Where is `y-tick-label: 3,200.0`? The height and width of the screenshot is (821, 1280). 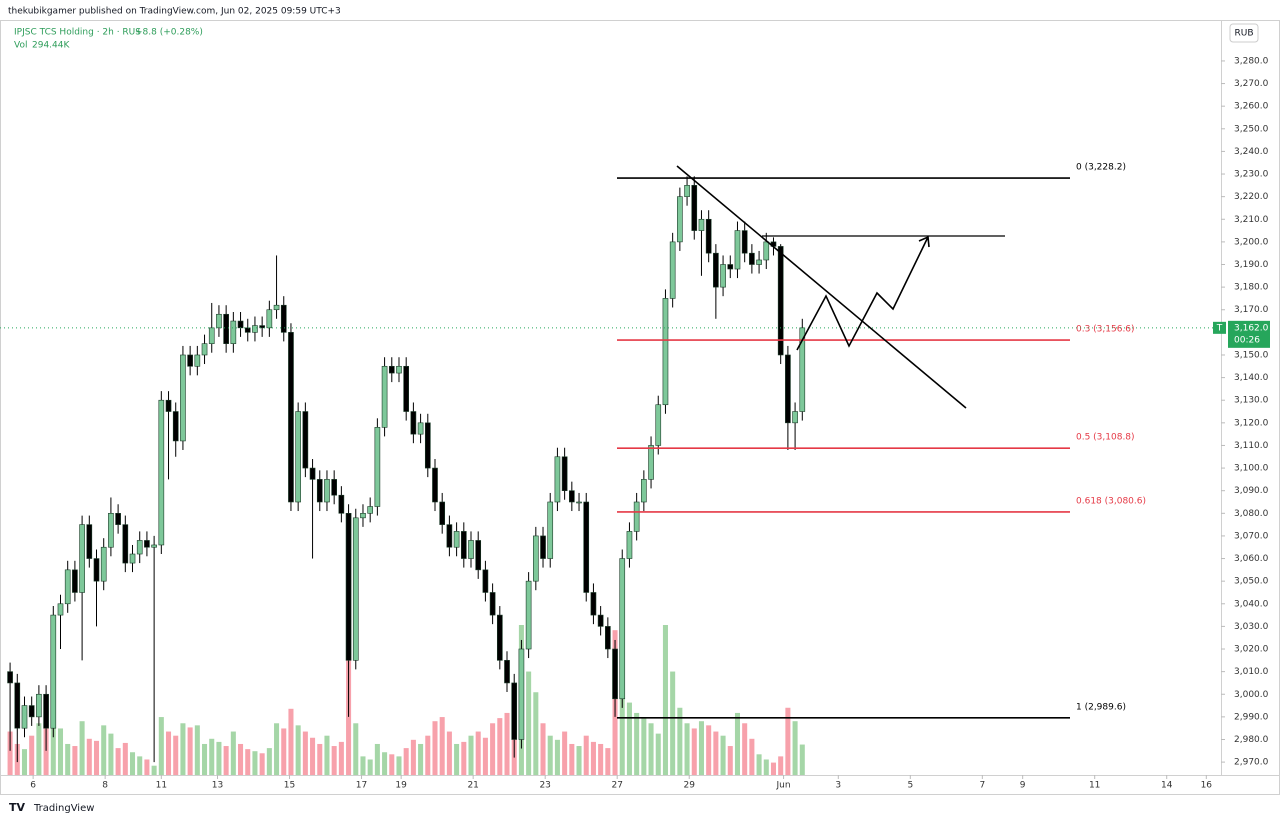
y-tick-label: 3,200.0 is located at coordinates (1251, 242).